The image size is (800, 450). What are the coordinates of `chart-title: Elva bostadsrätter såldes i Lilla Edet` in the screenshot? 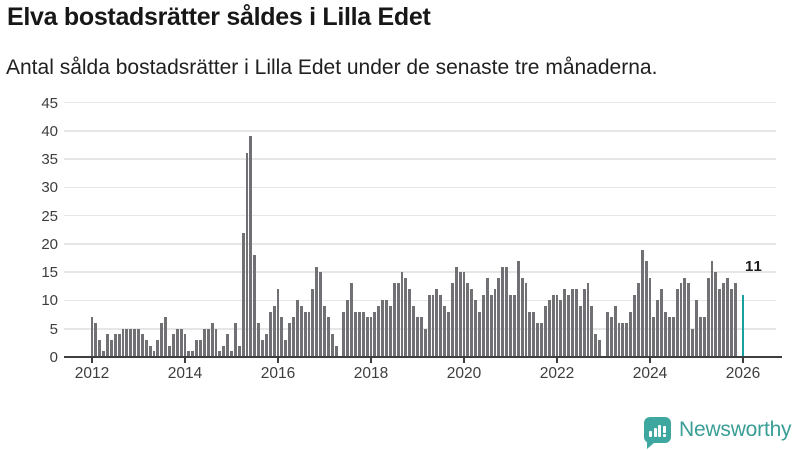 It's located at (219, 17).